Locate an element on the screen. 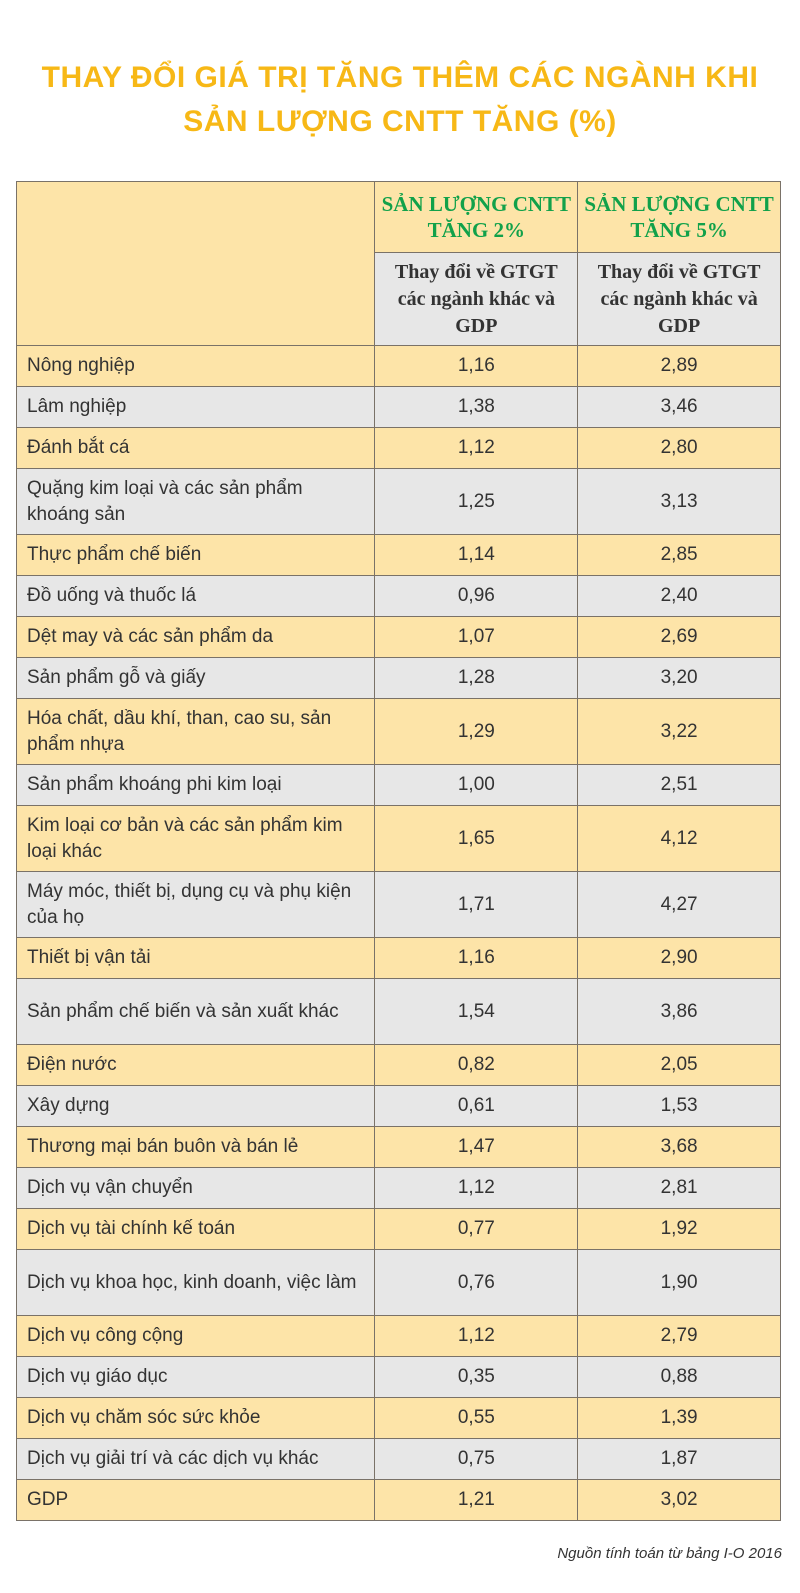 The height and width of the screenshot is (1593, 800). value-2pct: 1,38 is located at coordinates (476, 407).